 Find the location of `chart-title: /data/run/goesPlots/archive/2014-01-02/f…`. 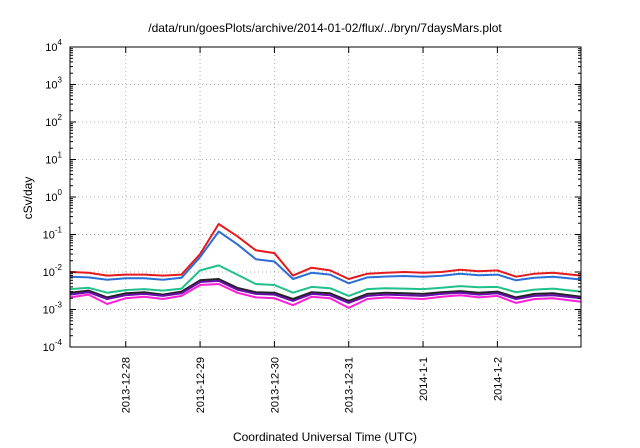

chart-title: /data/run/goesPlots/archive/2014-01-02/f… is located at coordinates (325, 28).